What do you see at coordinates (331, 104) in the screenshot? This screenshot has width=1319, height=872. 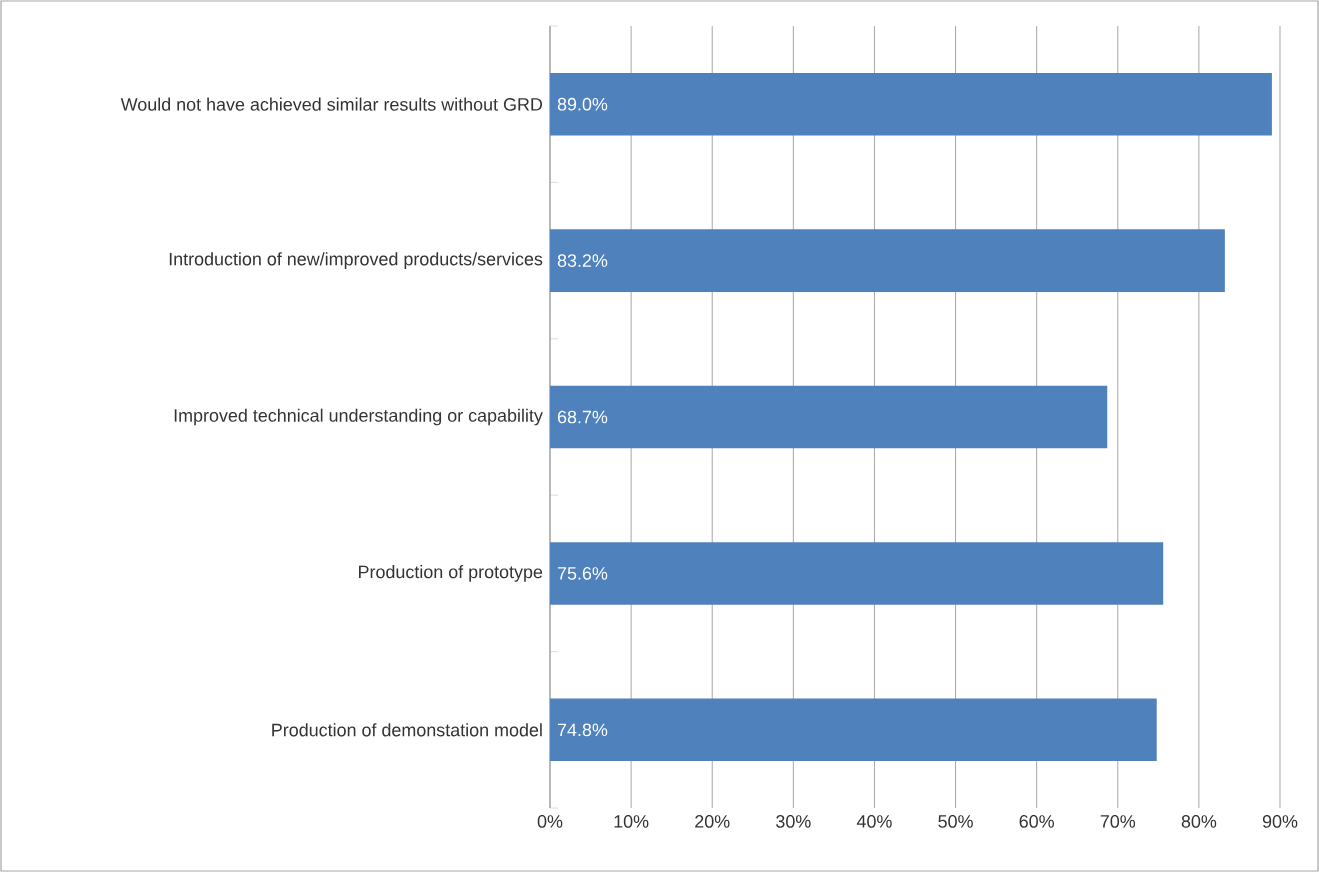 I see `y-tick-label: Would not have achieved similar results without GRD` at bounding box center [331, 104].